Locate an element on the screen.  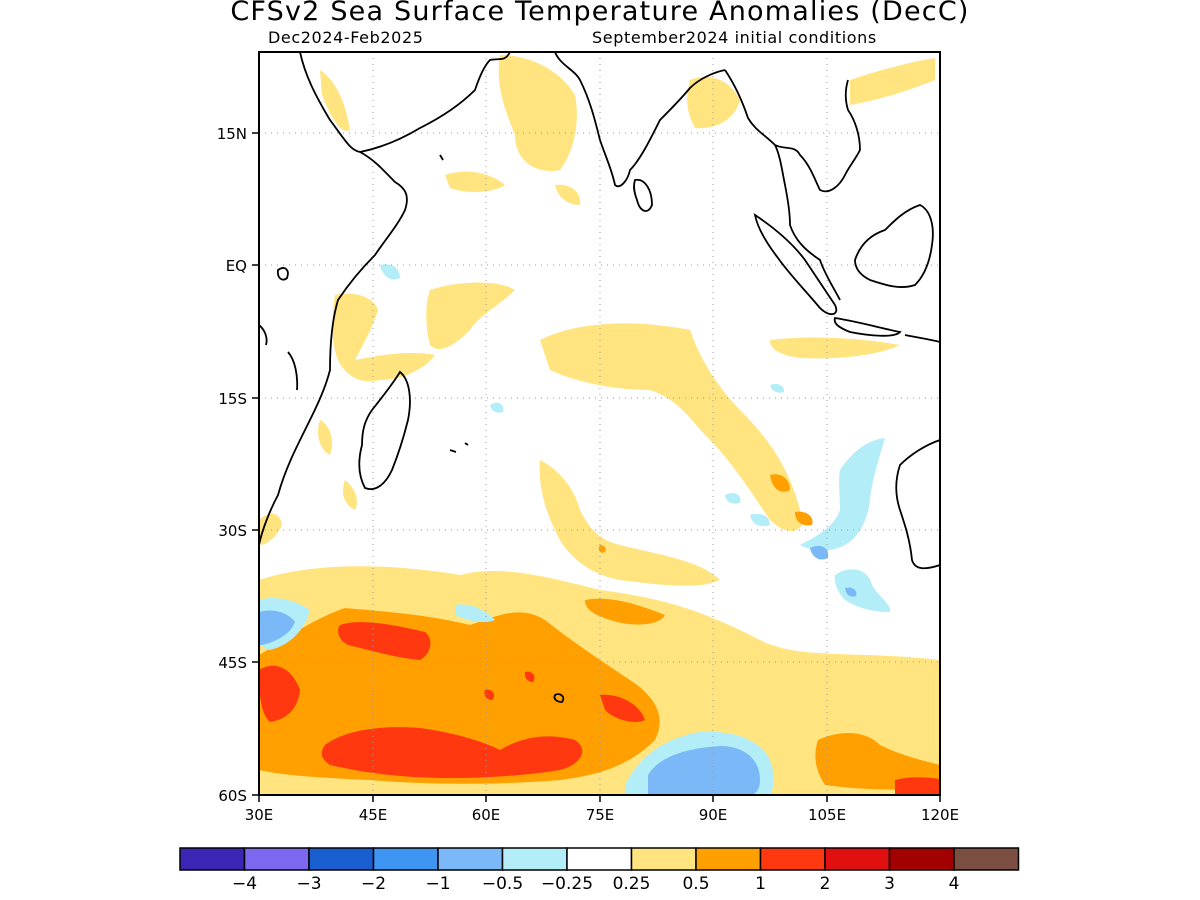
cool-moderate-patches is located at coordinates (558, 670).